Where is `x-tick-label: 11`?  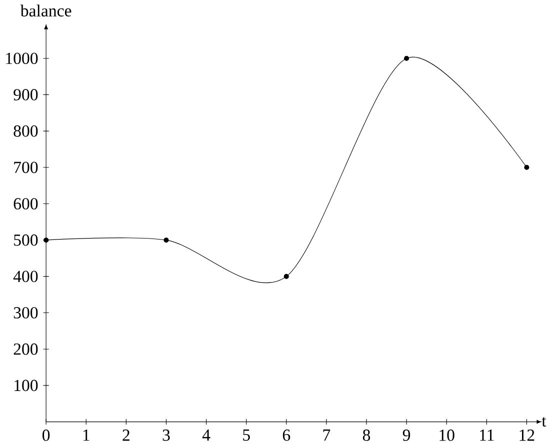 x-tick-label: 11 is located at coordinates (487, 435).